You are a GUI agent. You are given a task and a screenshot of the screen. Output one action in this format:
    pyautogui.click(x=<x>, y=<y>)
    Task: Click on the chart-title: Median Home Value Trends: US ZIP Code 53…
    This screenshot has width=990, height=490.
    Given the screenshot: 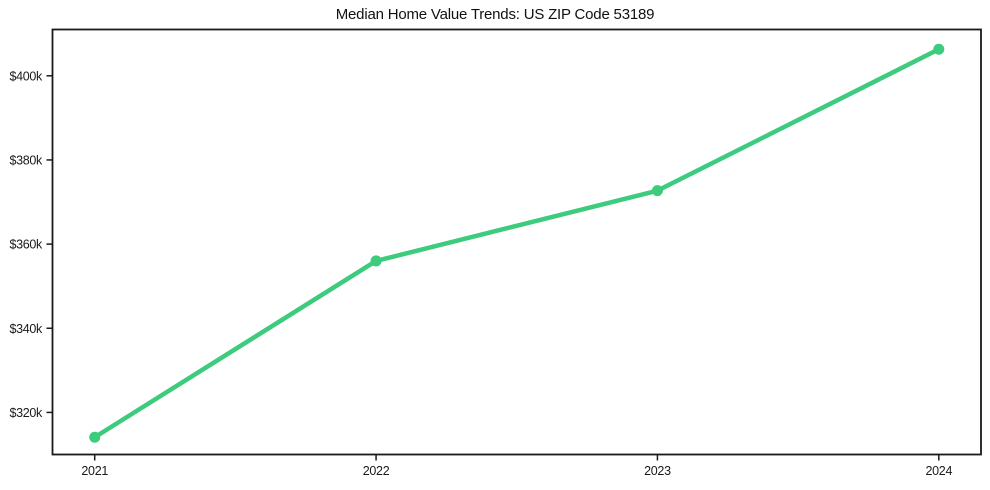 What is the action you would take?
    pyautogui.click(x=495, y=14)
    